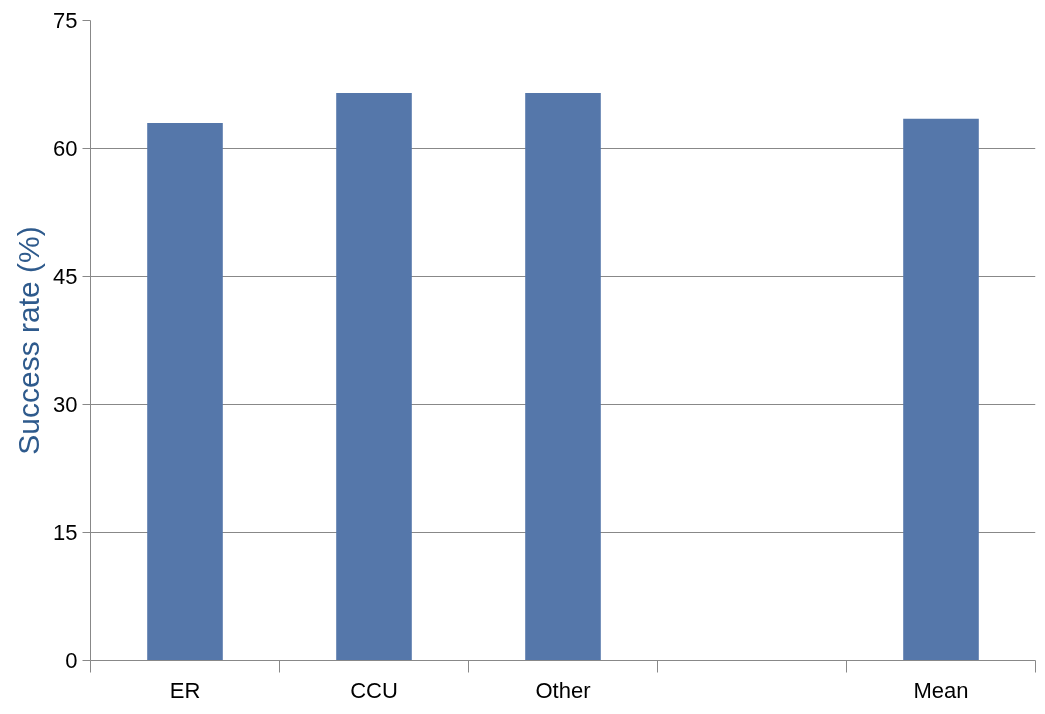  I want to click on y-tick-label: 15, so click(65, 532).